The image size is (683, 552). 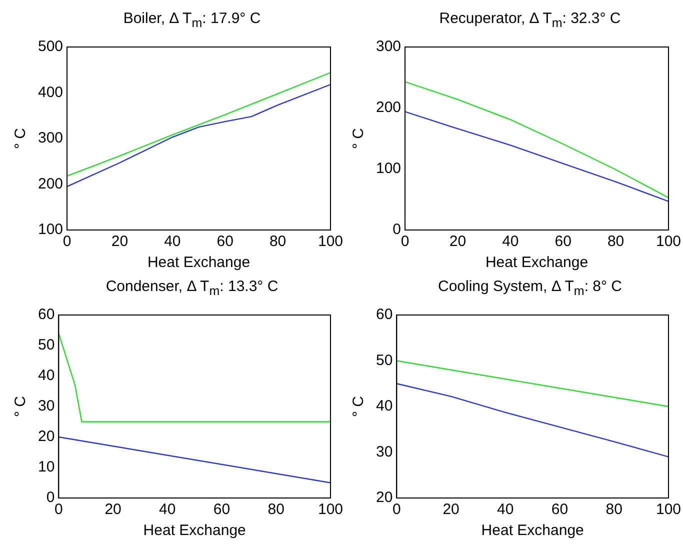 What do you see at coordinates (46, 467) in the screenshot?
I see `y-tick-label: 10` at bounding box center [46, 467].